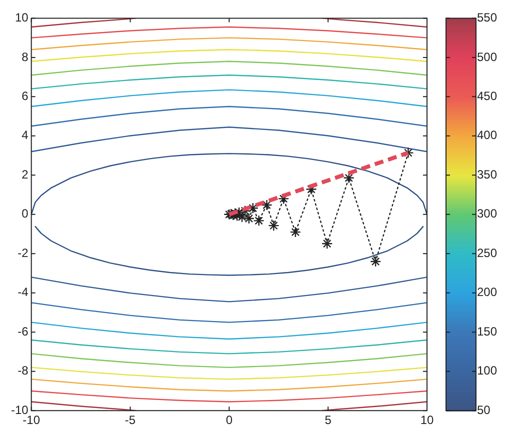  What do you see at coordinates (484, 409) in the screenshot?
I see `color-bar-label: 50` at bounding box center [484, 409].